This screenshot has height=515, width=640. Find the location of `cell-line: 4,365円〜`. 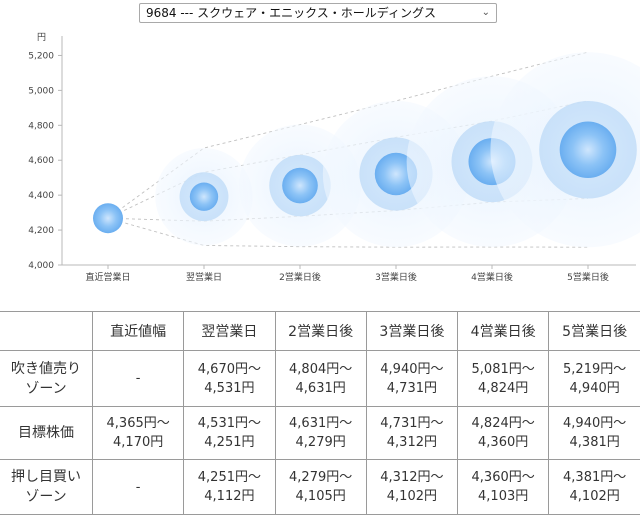

cell-line: 4,365円〜 is located at coordinates (138, 423).